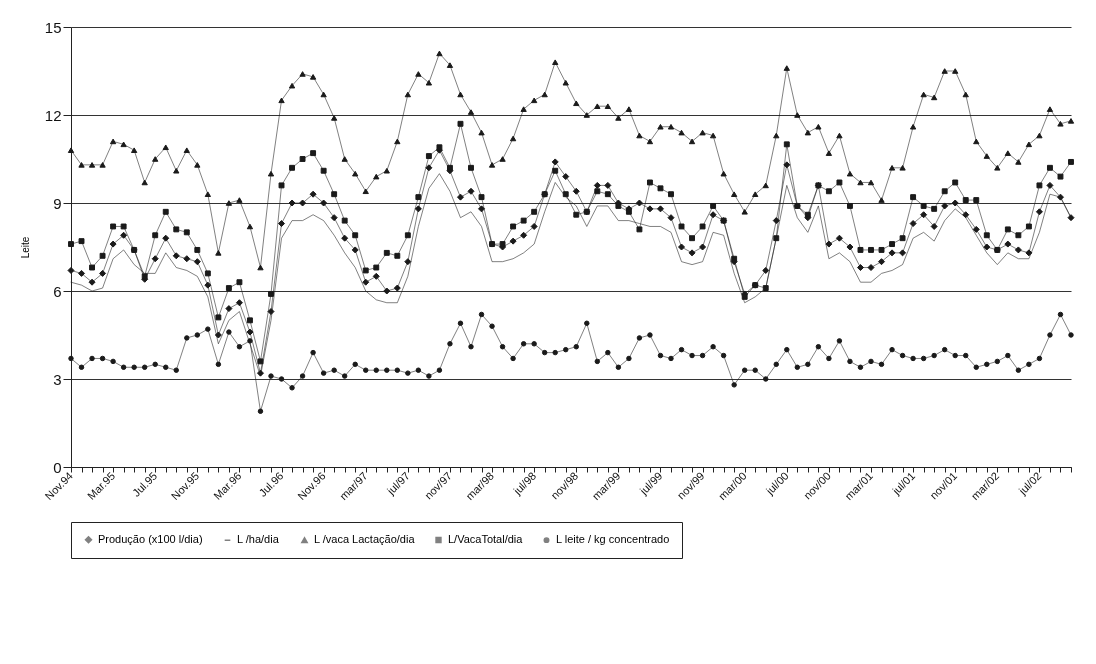  What do you see at coordinates (258, 539) in the screenshot?
I see `legend-label: L /ha/dia` at bounding box center [258, 539].